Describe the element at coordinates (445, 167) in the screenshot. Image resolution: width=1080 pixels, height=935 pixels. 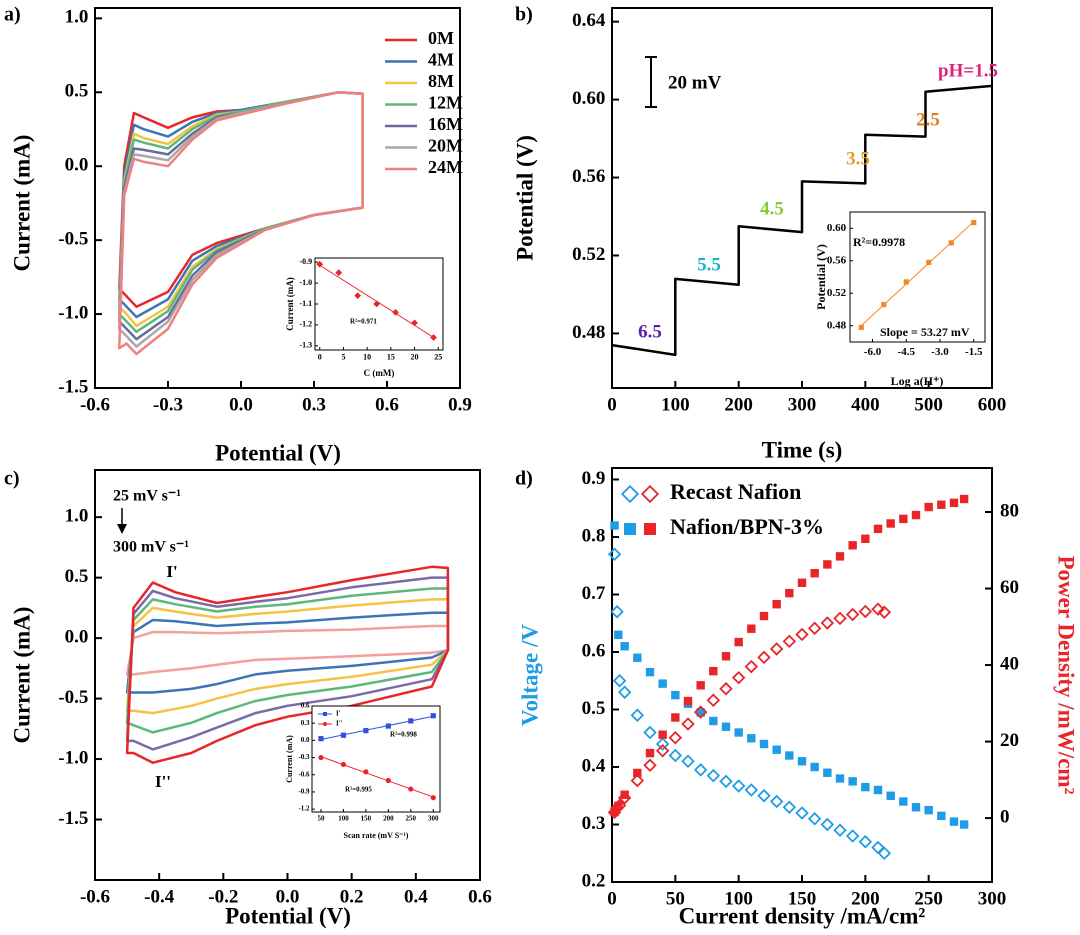
I see `legend-label: 24M` at that location.